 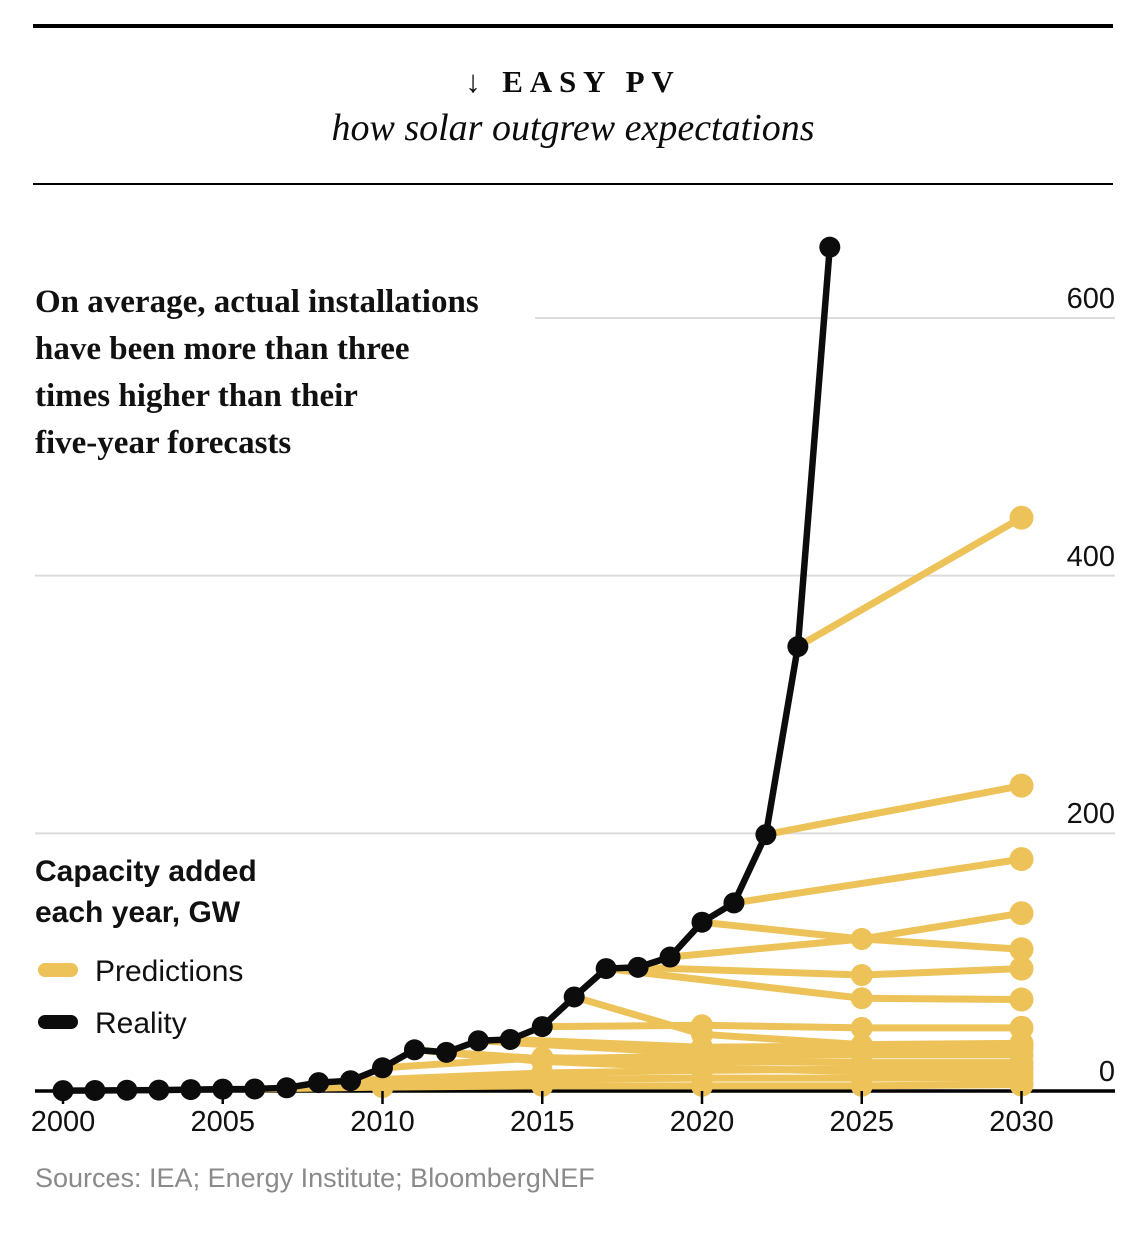 I want to click on chart-subtitle: how solar outgrew expectations, so click(x=573, y=128).